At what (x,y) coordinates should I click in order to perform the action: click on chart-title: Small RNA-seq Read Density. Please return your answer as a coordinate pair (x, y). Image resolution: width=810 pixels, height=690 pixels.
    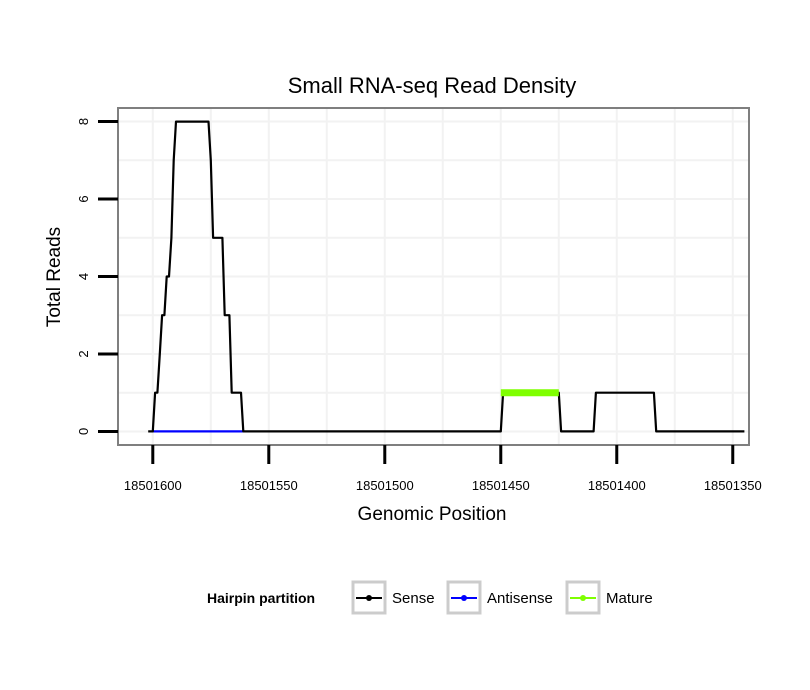
    Looking at the image, I should click on (432, 85).